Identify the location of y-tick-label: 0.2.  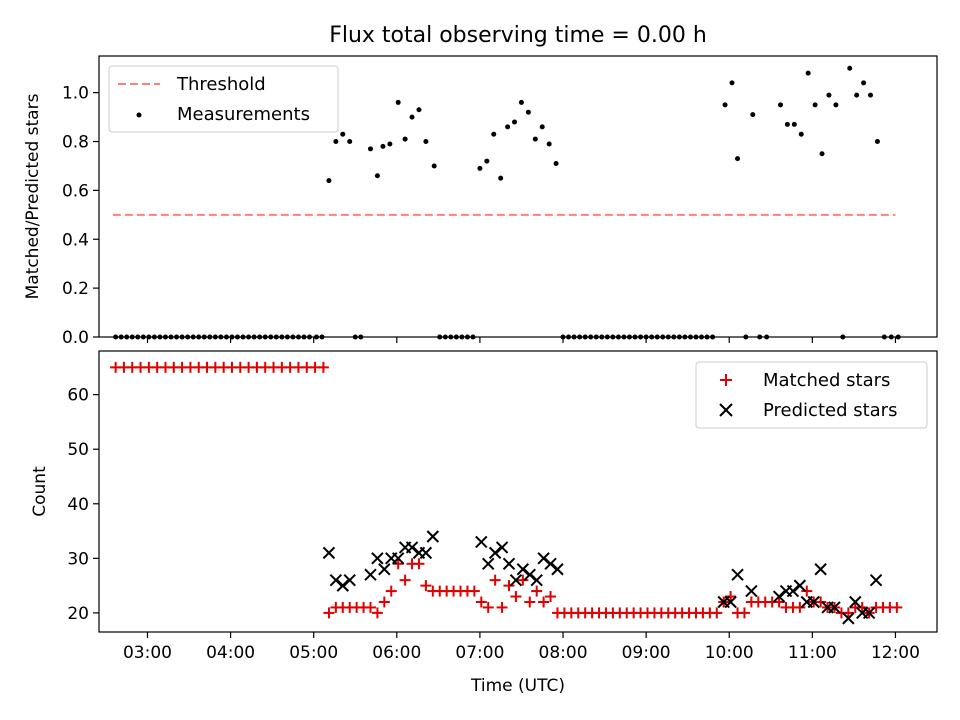
(75, 289).